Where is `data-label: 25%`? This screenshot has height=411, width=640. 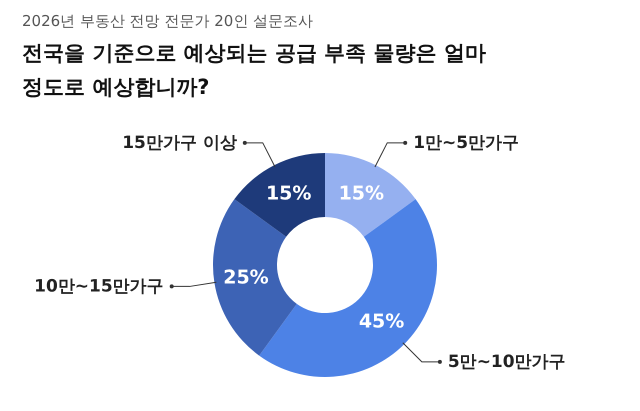
data-label: 25% is located at coordinates (246, 277).